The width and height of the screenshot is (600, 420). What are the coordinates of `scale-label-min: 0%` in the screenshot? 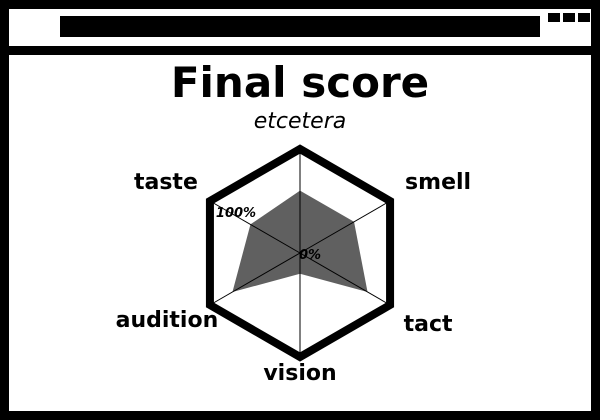 It's located at (310, 255).